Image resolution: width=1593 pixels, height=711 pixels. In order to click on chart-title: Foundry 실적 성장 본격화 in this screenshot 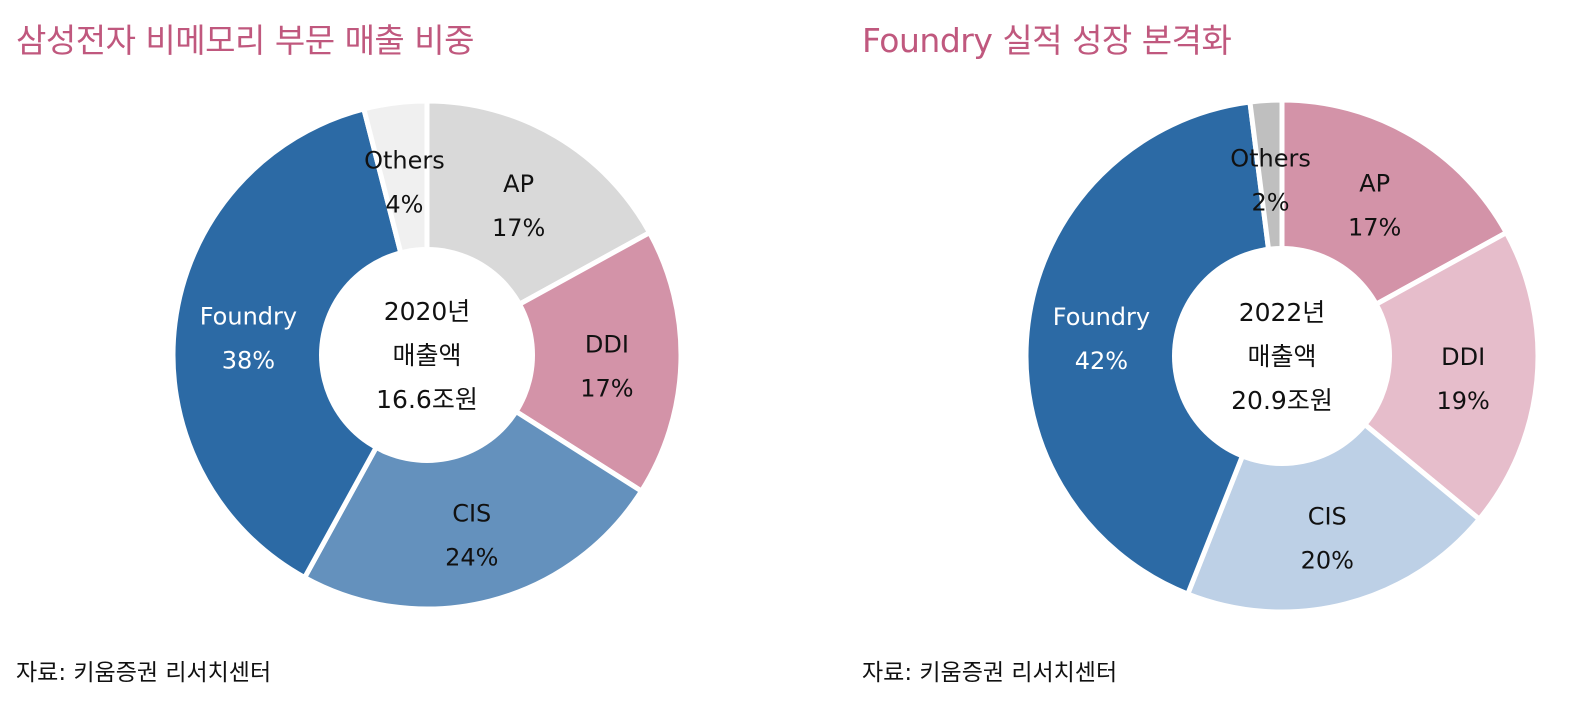, I will do `click(1047, 40)`.